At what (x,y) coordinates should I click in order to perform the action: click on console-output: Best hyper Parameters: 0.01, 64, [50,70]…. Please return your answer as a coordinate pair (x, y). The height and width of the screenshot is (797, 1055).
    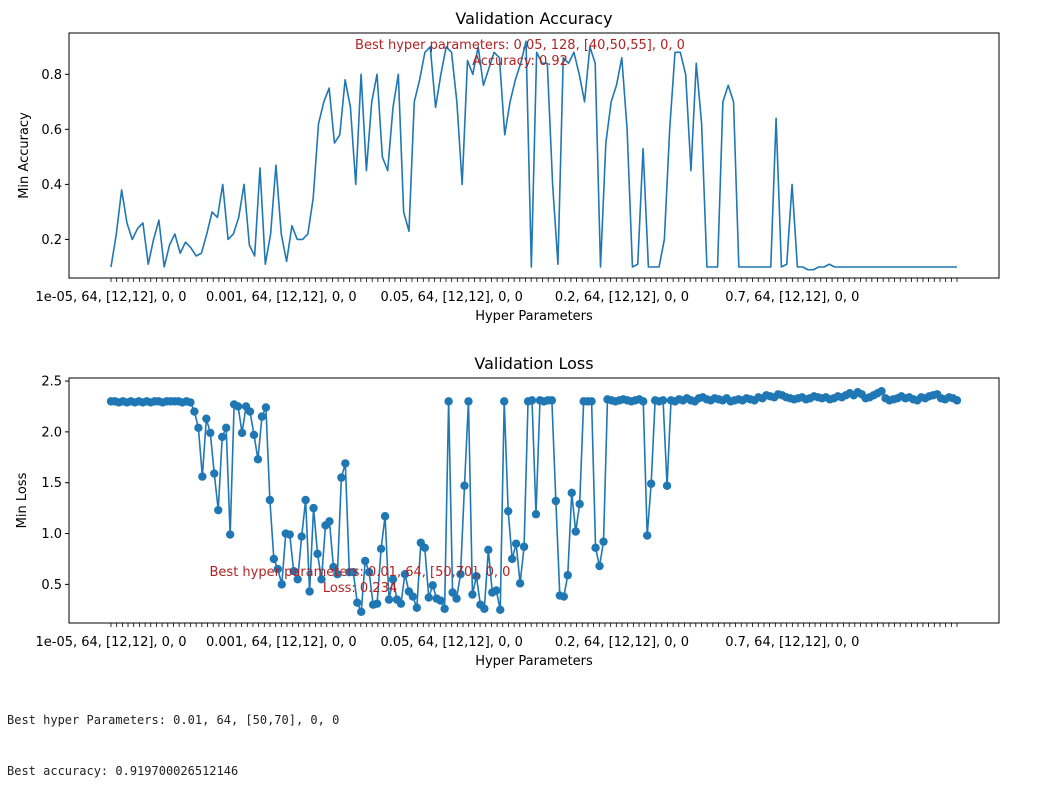
    Looking at the image, I should click on (173, 737).